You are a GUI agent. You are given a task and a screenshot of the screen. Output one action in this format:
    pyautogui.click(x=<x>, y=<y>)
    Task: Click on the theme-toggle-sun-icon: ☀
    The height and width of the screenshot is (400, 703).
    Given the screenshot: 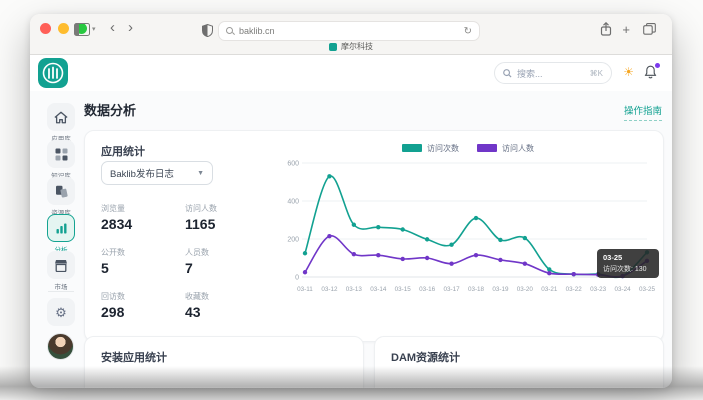 What is the action you would take?
    pyautogui.click(x=628, y=72)
    